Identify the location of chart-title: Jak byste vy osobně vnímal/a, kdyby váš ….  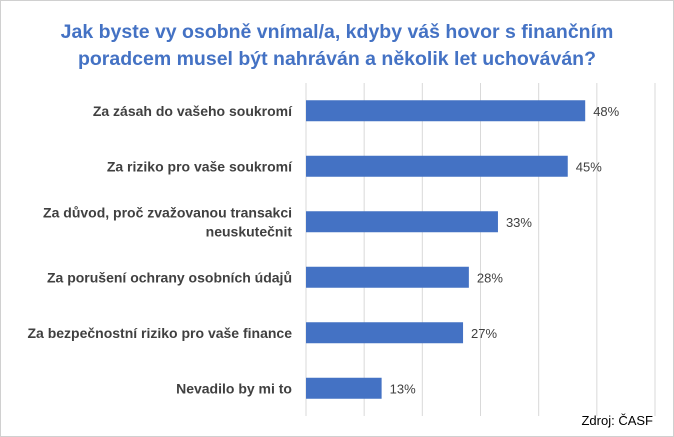
(337, 45).